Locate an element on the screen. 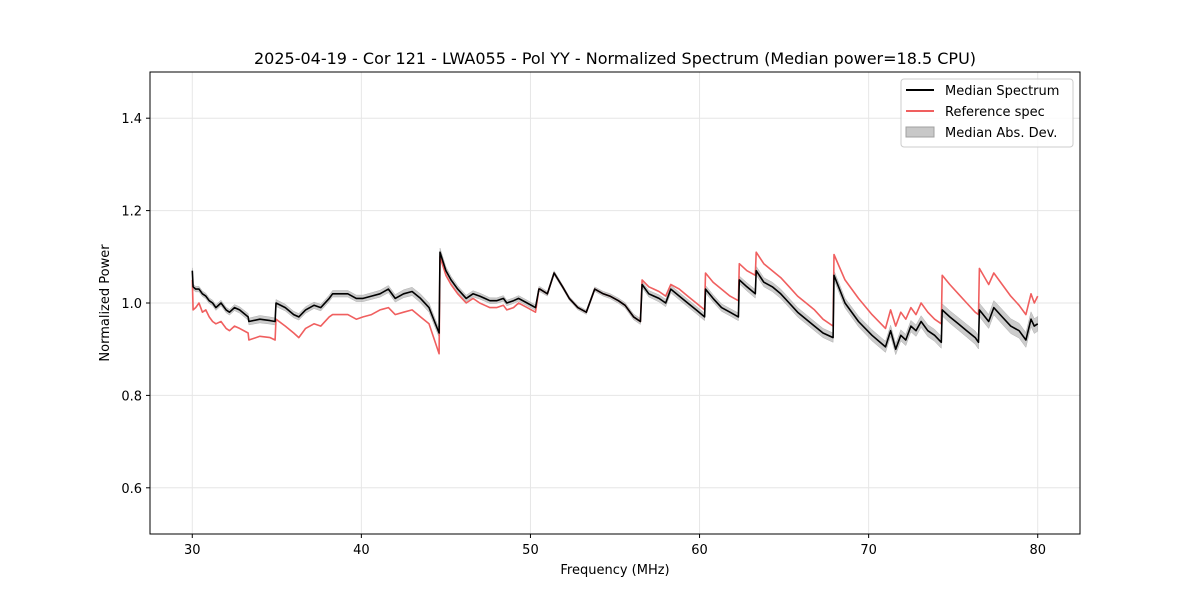  y-axis-ticks: 0.6 0.8 1.0 1.2 1.4 is located at coordinates (135, 304).